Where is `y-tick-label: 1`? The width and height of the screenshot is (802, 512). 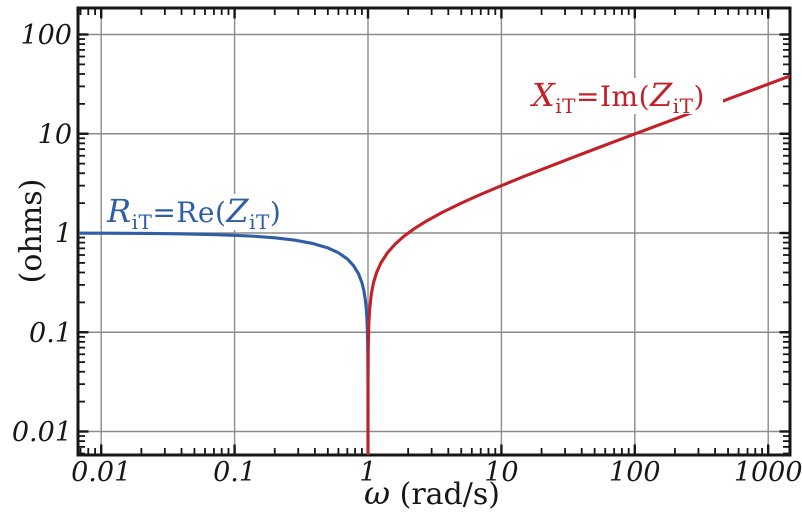
y-tick-label: 1 is located at coordinates (63, 234).